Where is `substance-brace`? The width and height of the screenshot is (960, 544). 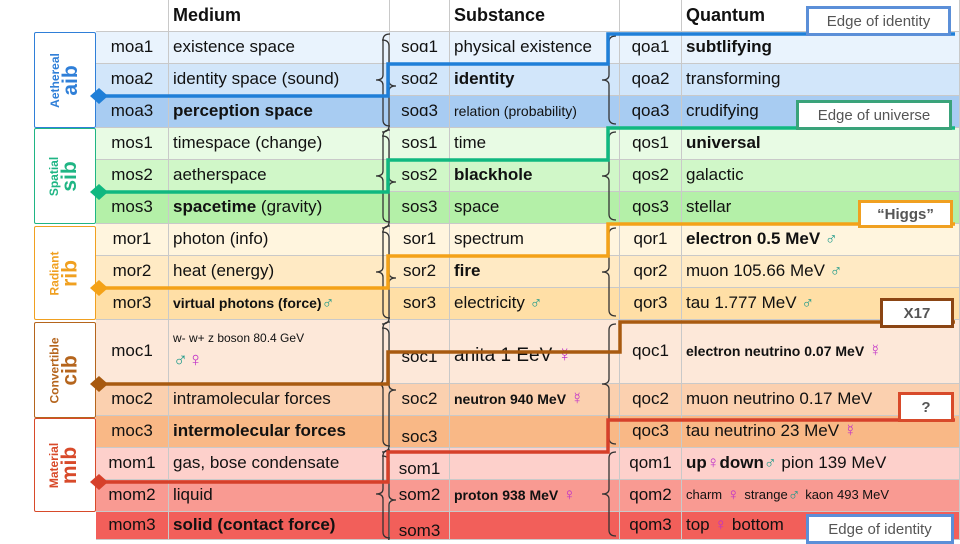
substance-brace is located at coordinates (609, 494).